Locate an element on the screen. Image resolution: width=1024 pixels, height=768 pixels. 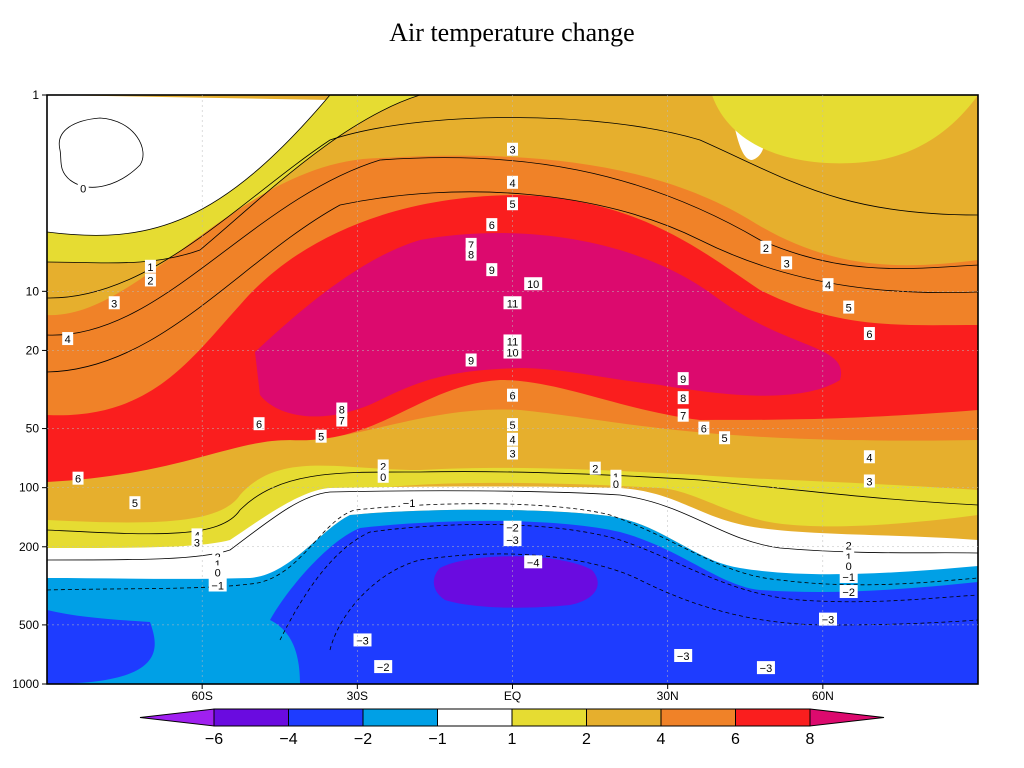
contour-label-text: −4 is located at coordinates (533, 563).